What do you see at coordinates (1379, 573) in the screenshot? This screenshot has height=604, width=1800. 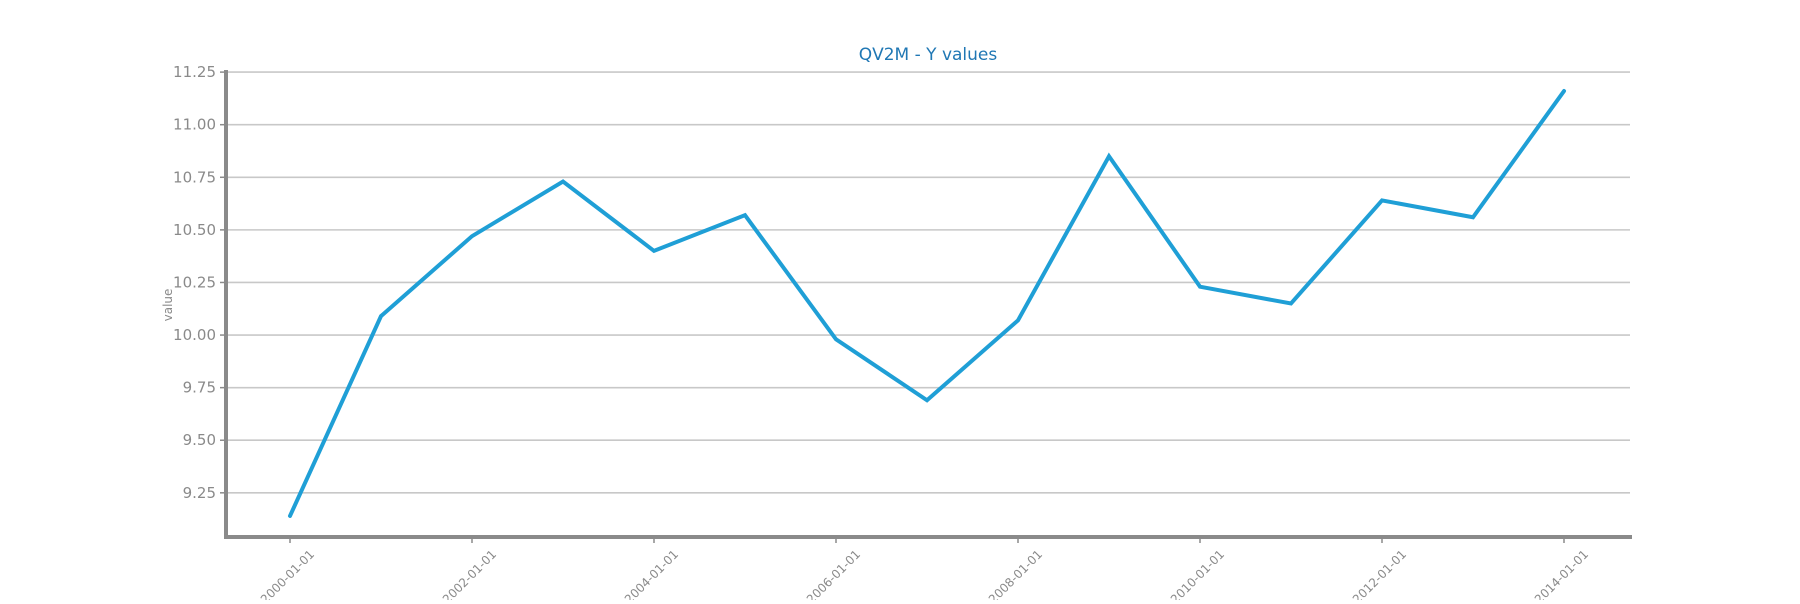 I see `x-tick-label: 2012-01-01` at bounding box center [1379, 573].